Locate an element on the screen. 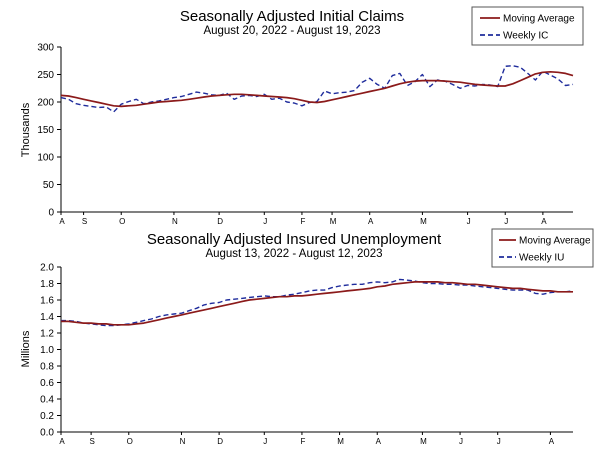 The width and height of the screenshot is (600, 471). chart2-legend: Moving Average Weekly IU is located at coordinates (542, 248).